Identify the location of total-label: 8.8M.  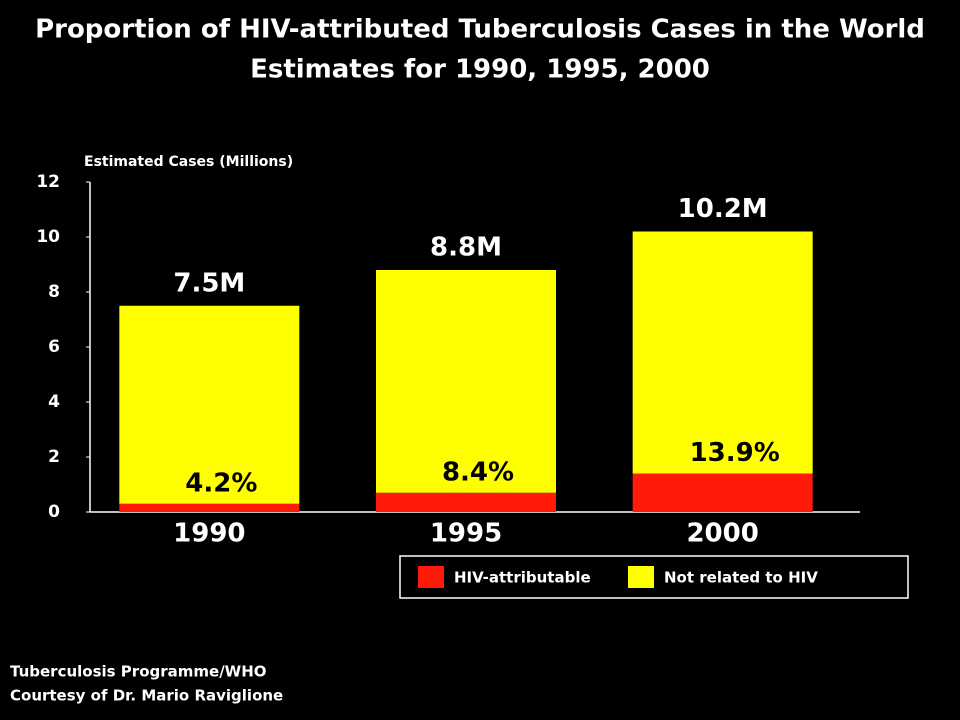
(466, 248).